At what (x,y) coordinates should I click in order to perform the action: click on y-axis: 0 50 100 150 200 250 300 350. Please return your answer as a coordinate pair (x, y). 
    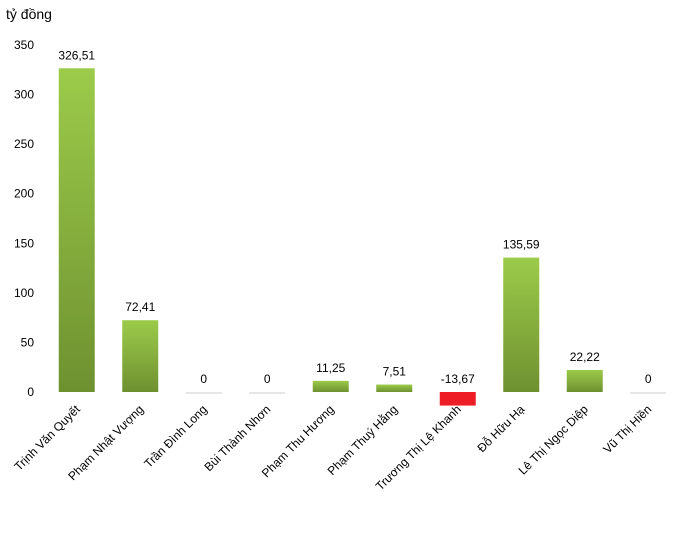
    Looking at the image, I should click on (24, 218).